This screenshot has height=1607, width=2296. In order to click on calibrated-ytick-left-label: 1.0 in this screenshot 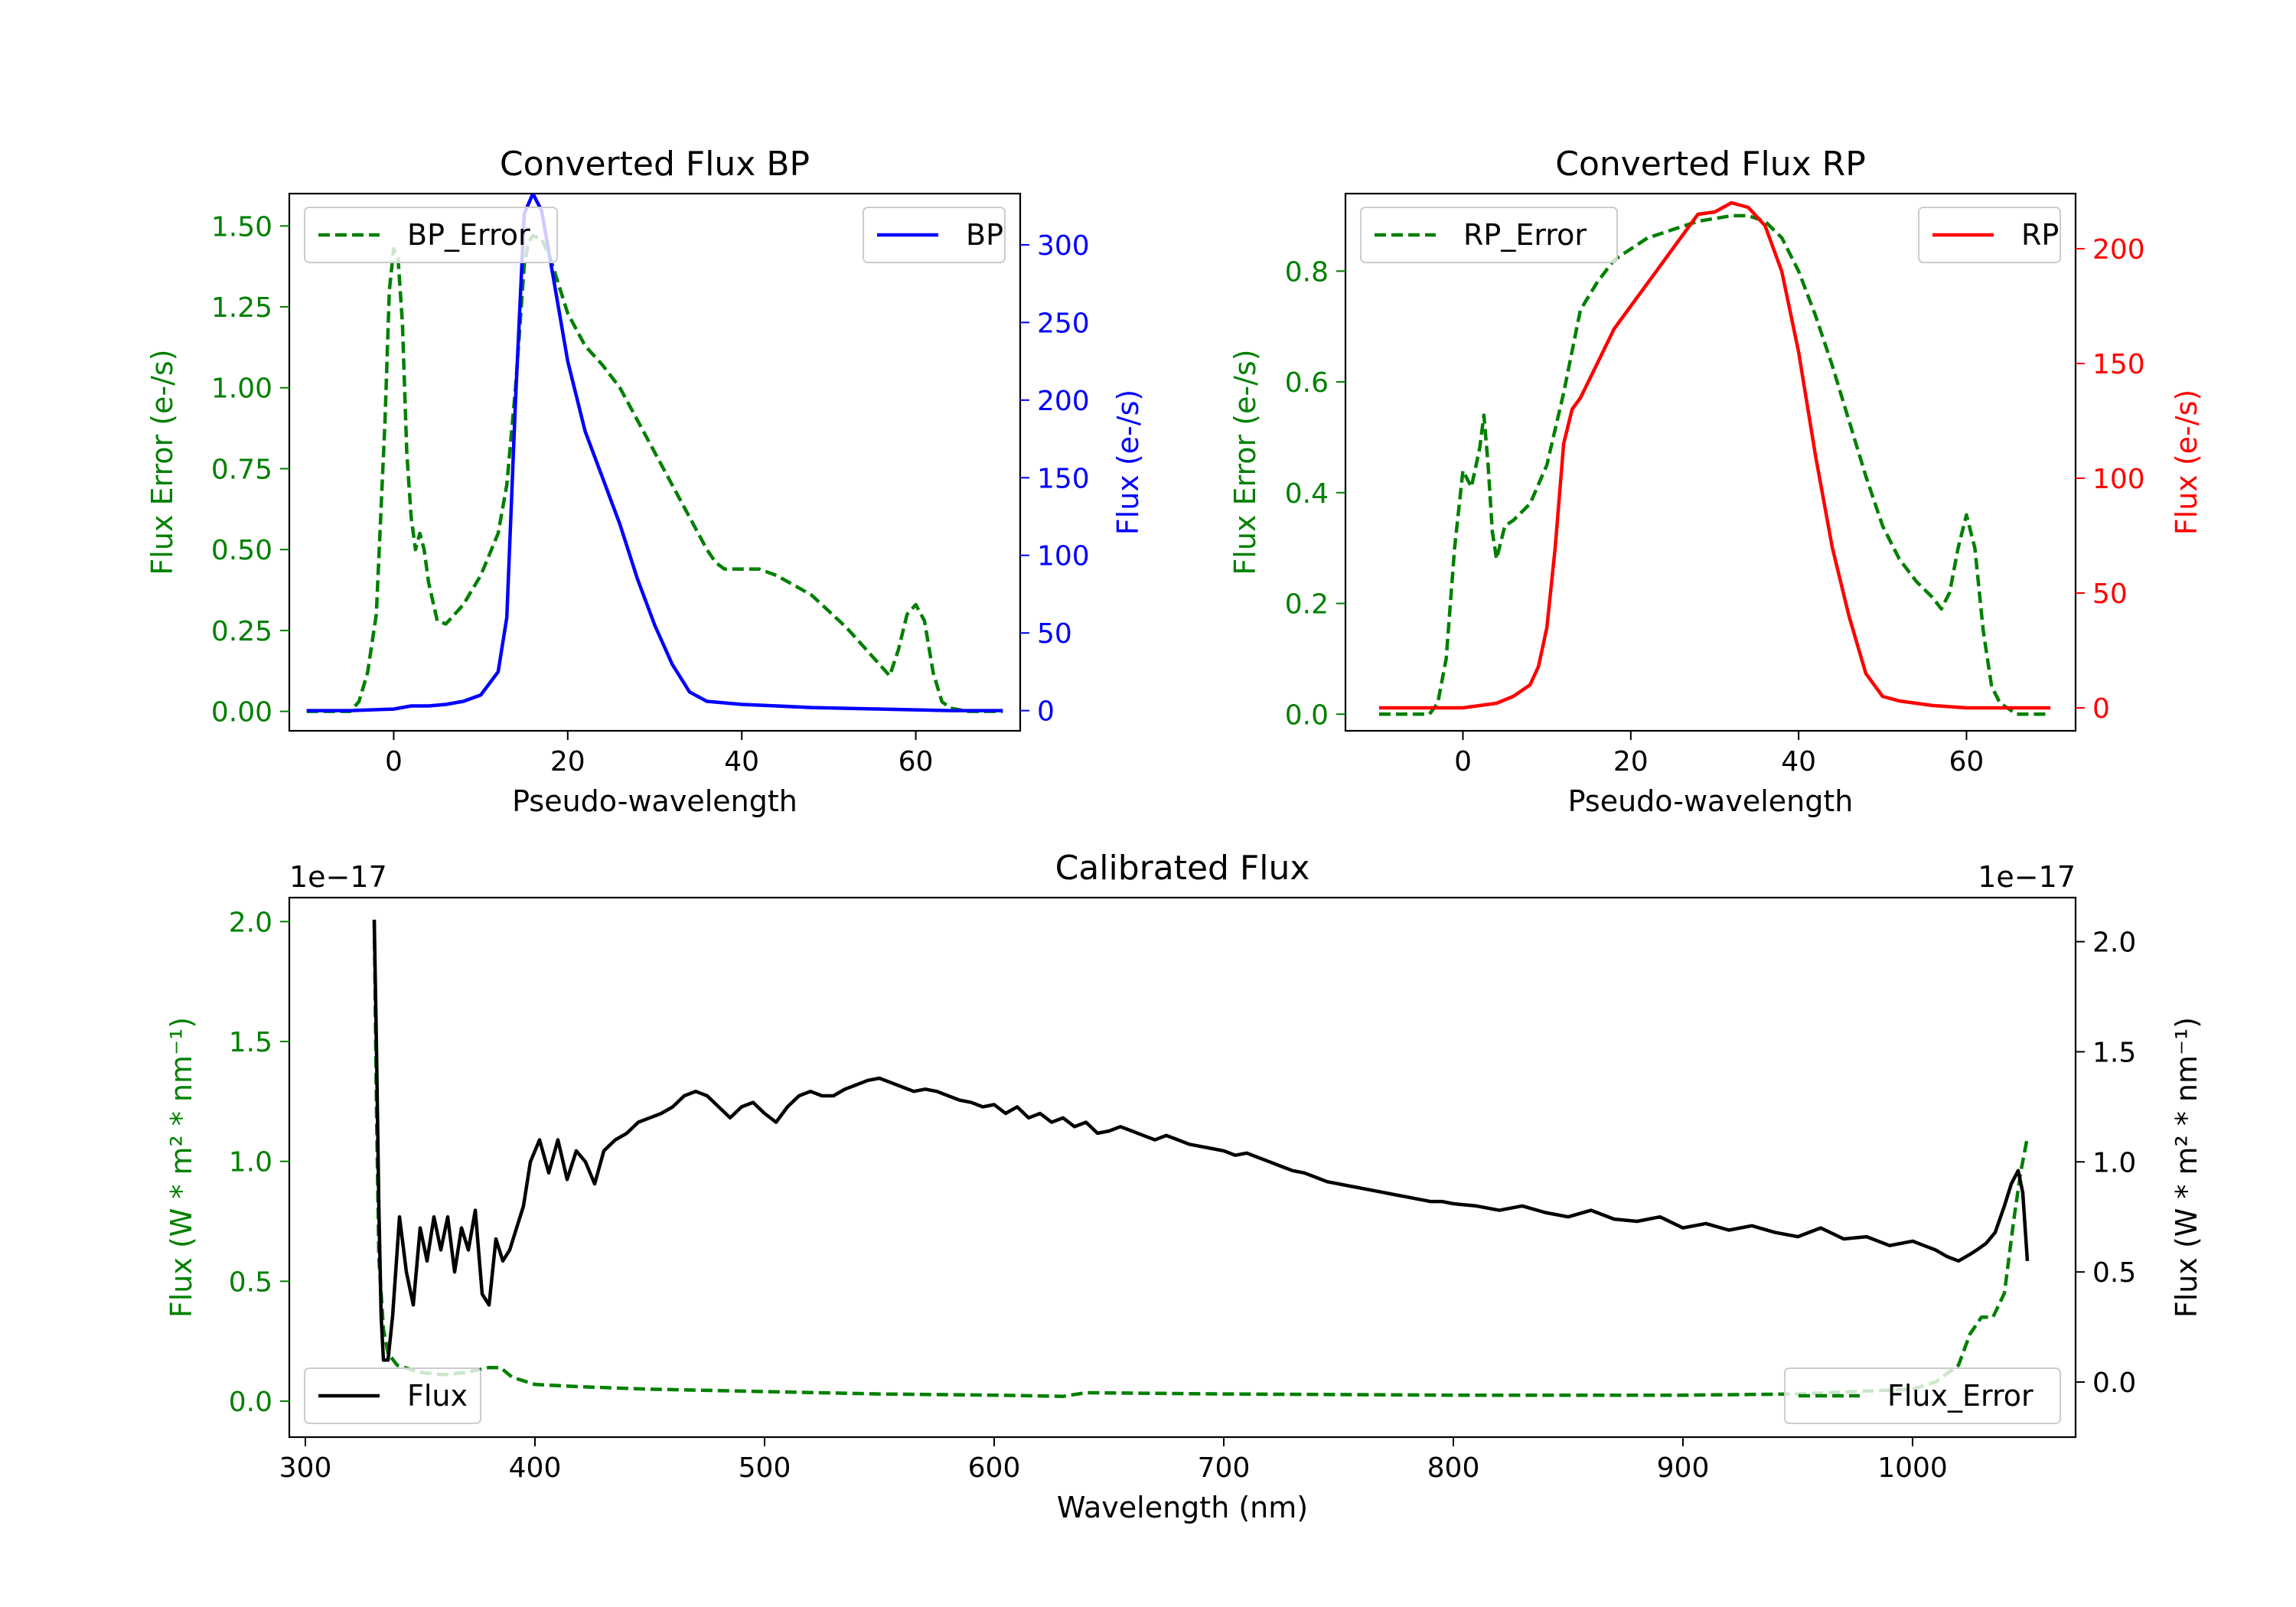, I will do `click(250, 1162)`.